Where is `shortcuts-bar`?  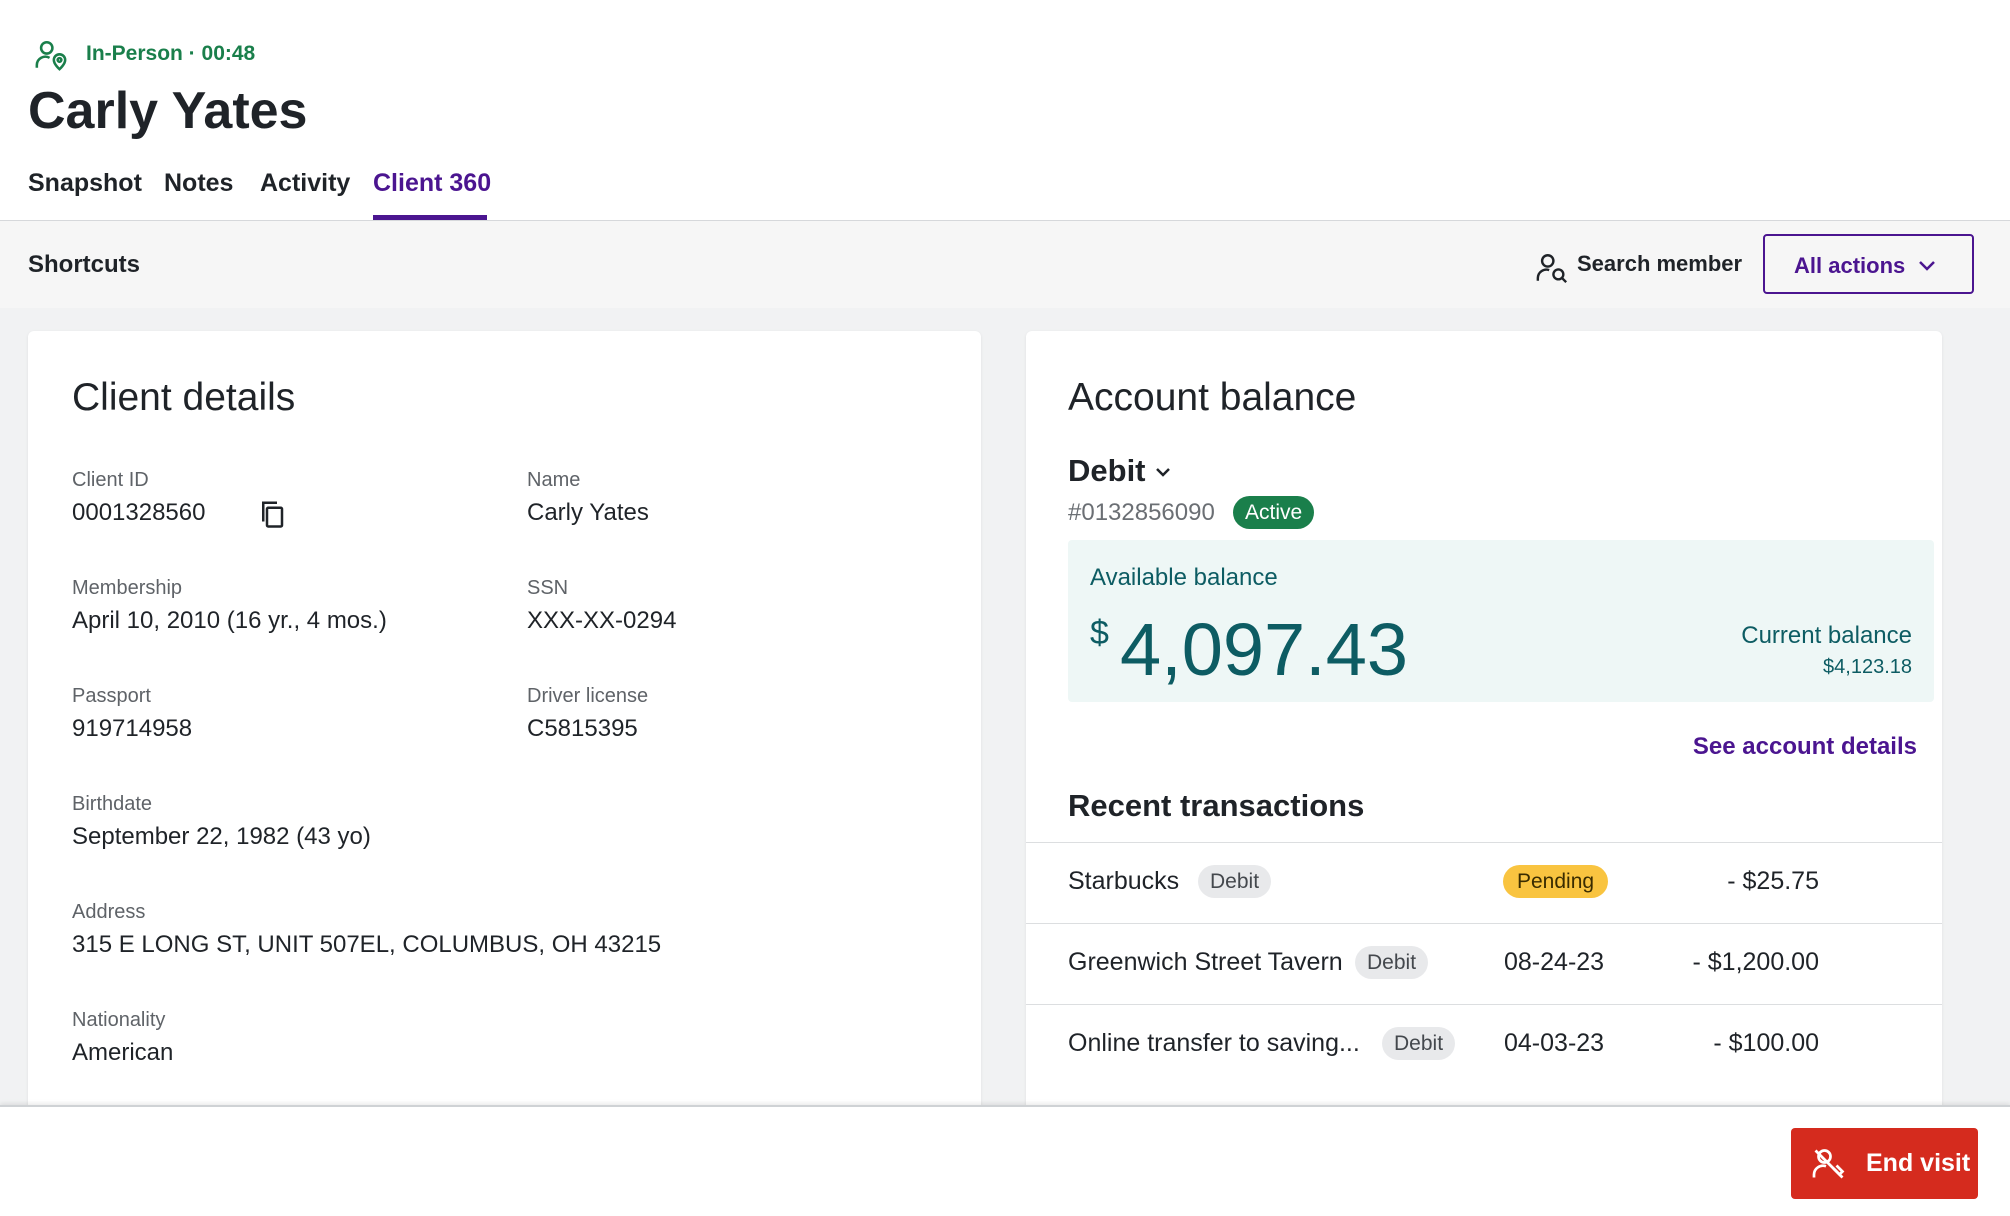 shortcuts-bar is located at coordinates (1005, 264).